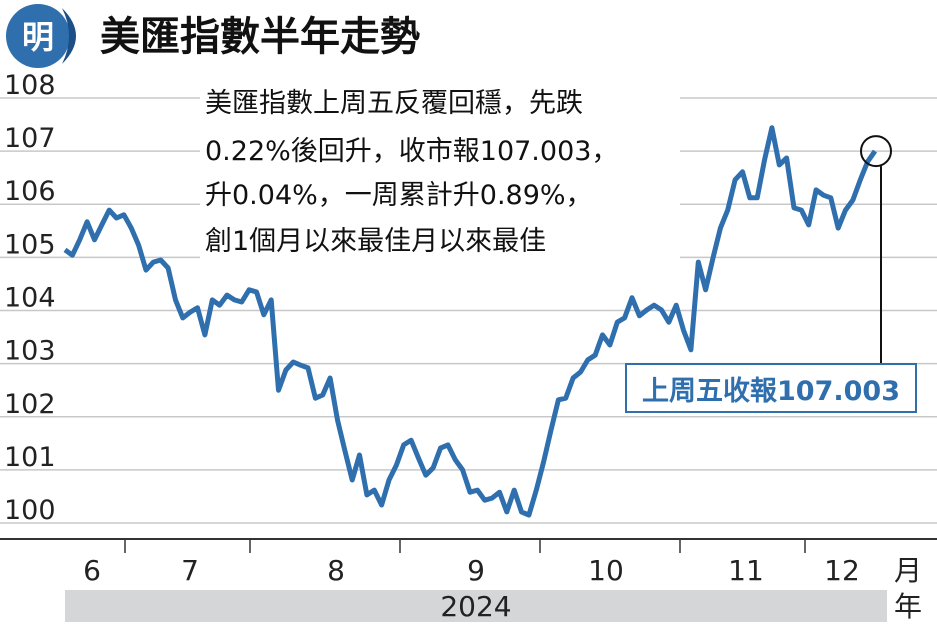 The height and width of the screenshot is (630, 937). Describe the element at coordinates (30, 351) in the screenshot. I see `y-tick-label: 103` at that location.